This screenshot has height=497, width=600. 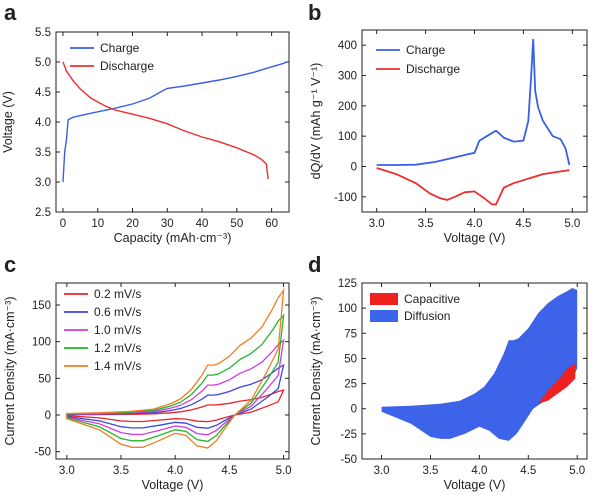 What do you see at coordinates (347, 77) in the screenshot?
I see `y-tick-label: 300` at bounding box center [347, 77].